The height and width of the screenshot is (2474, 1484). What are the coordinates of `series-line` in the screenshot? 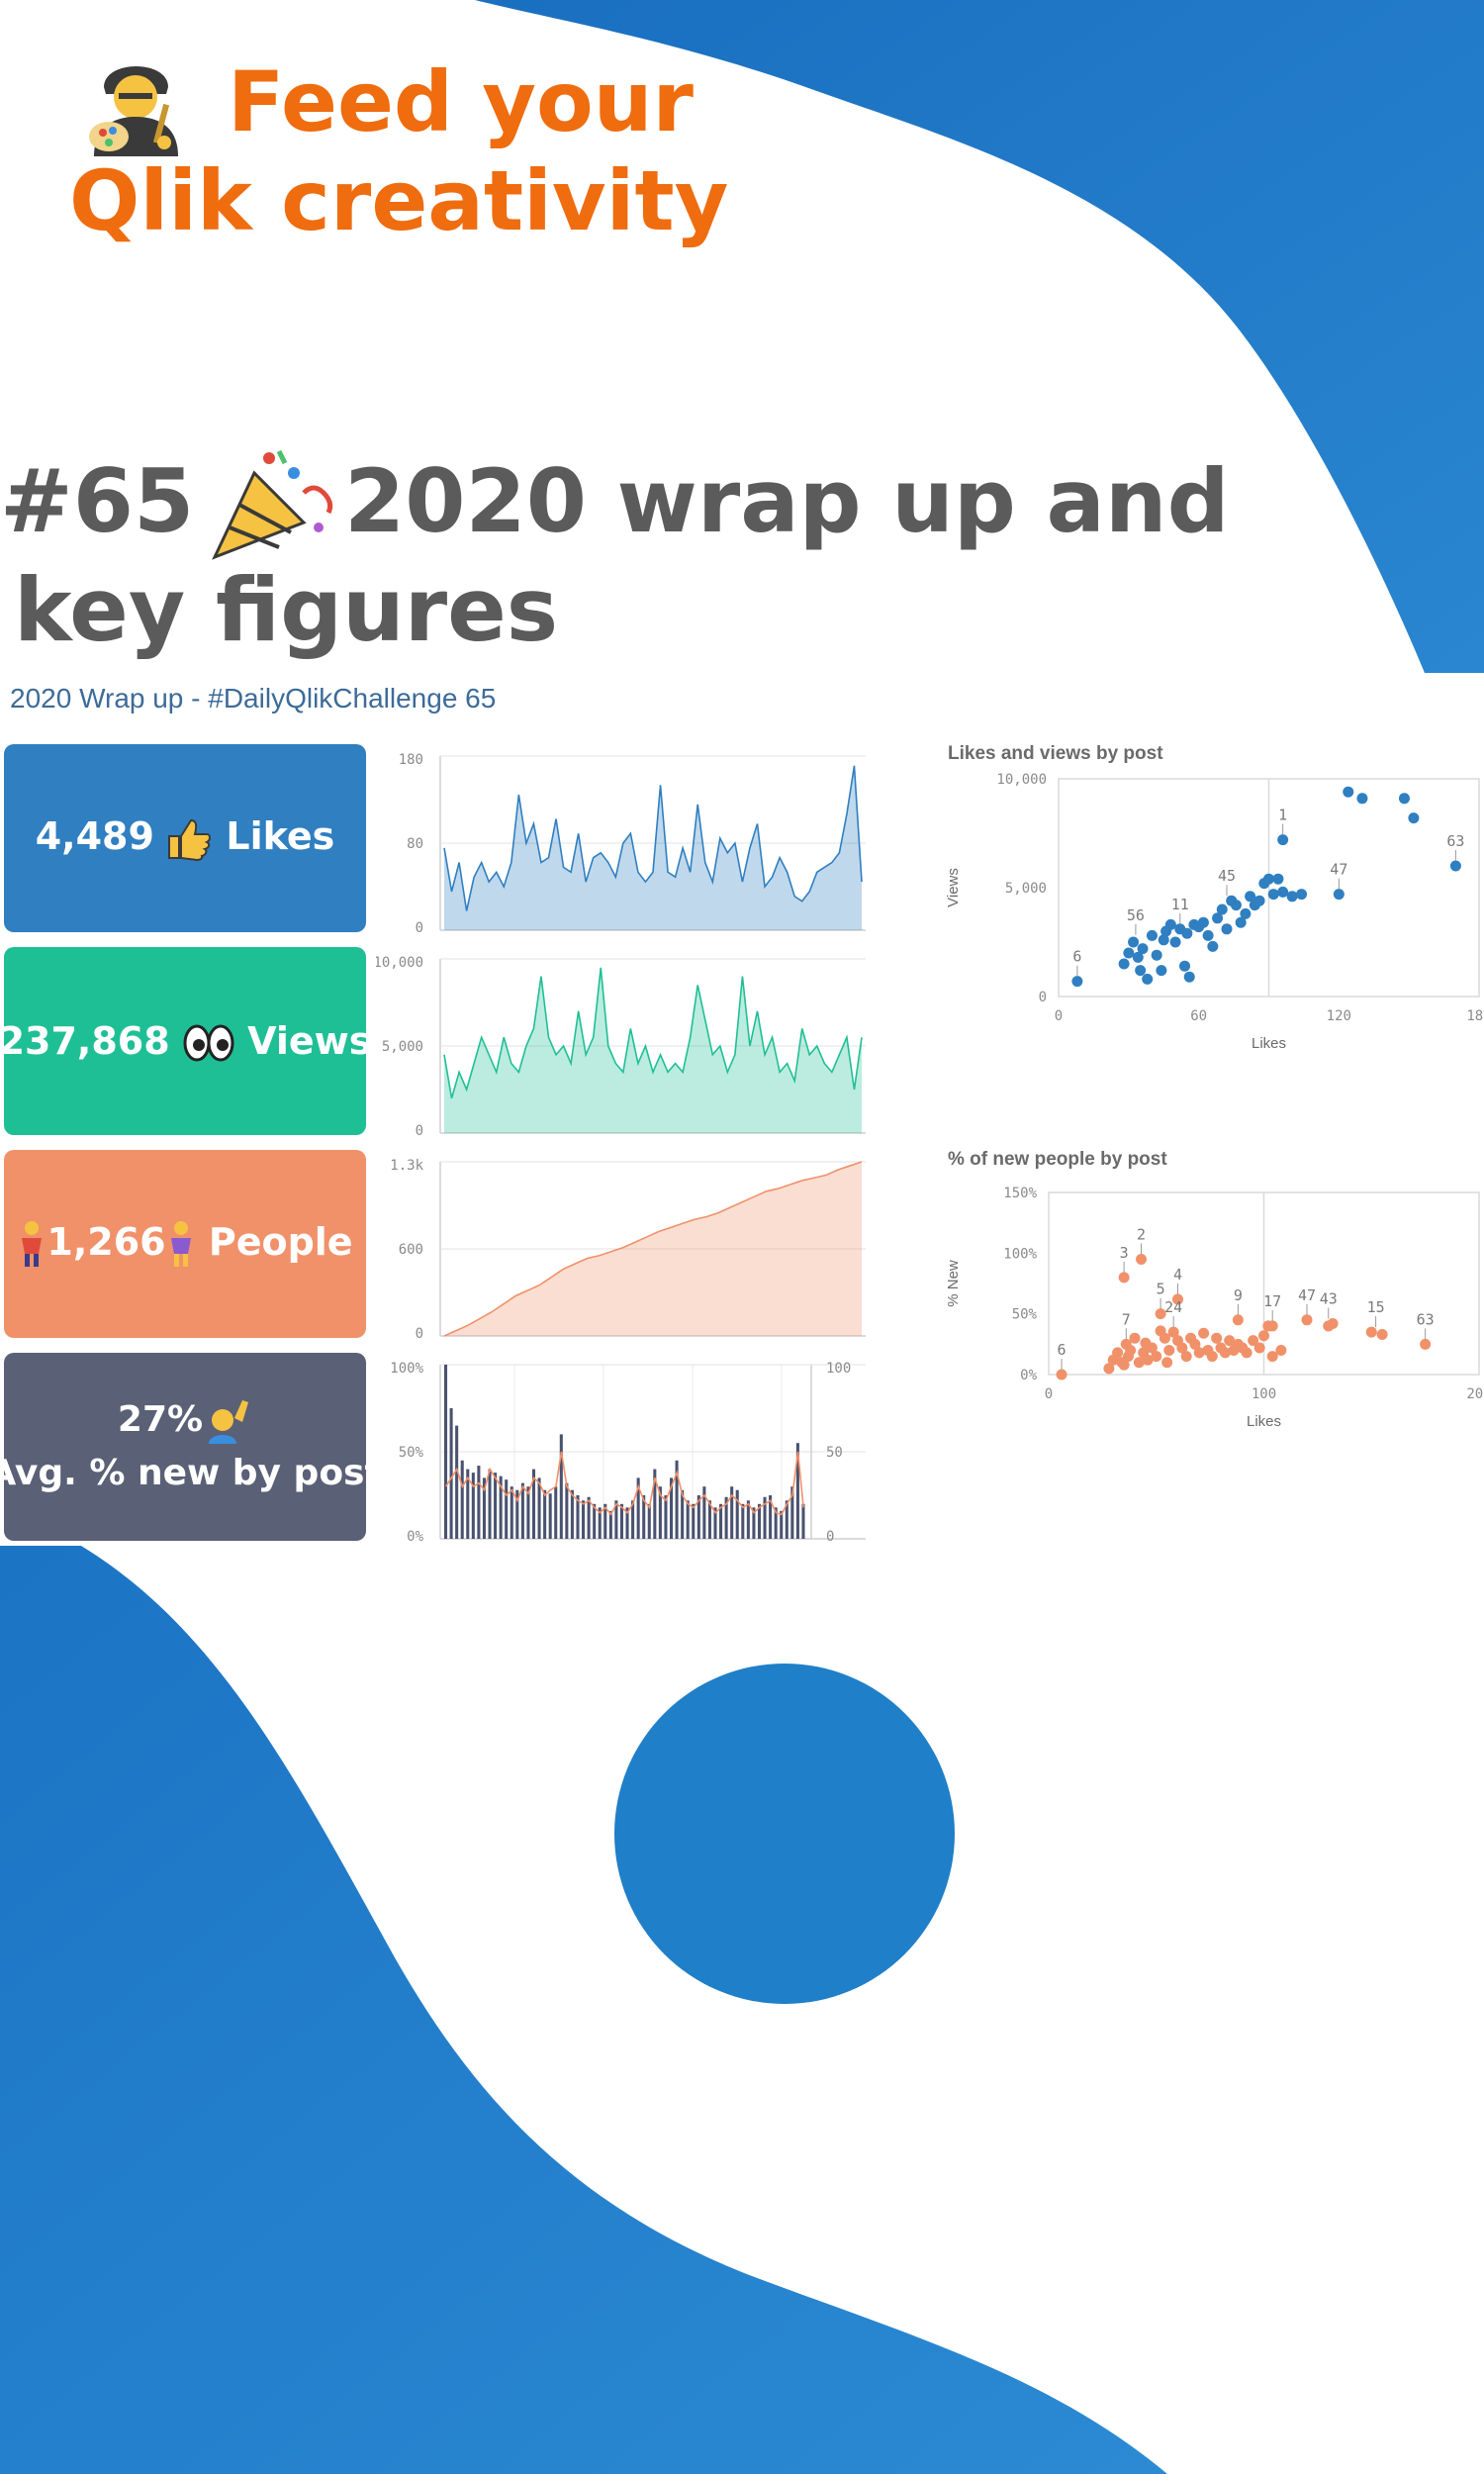 It's located at (653, 1249).